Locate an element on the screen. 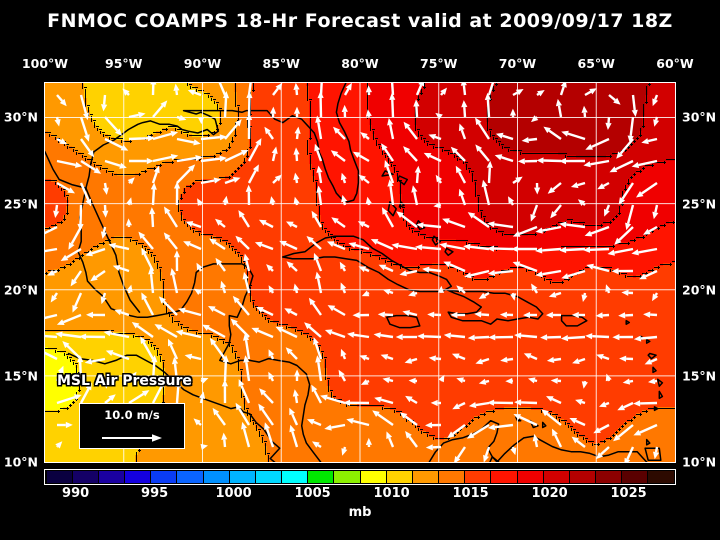 This screenshot has height=540, width=720. lon-tick-label: 65°W is located at coordinates (596, 63).